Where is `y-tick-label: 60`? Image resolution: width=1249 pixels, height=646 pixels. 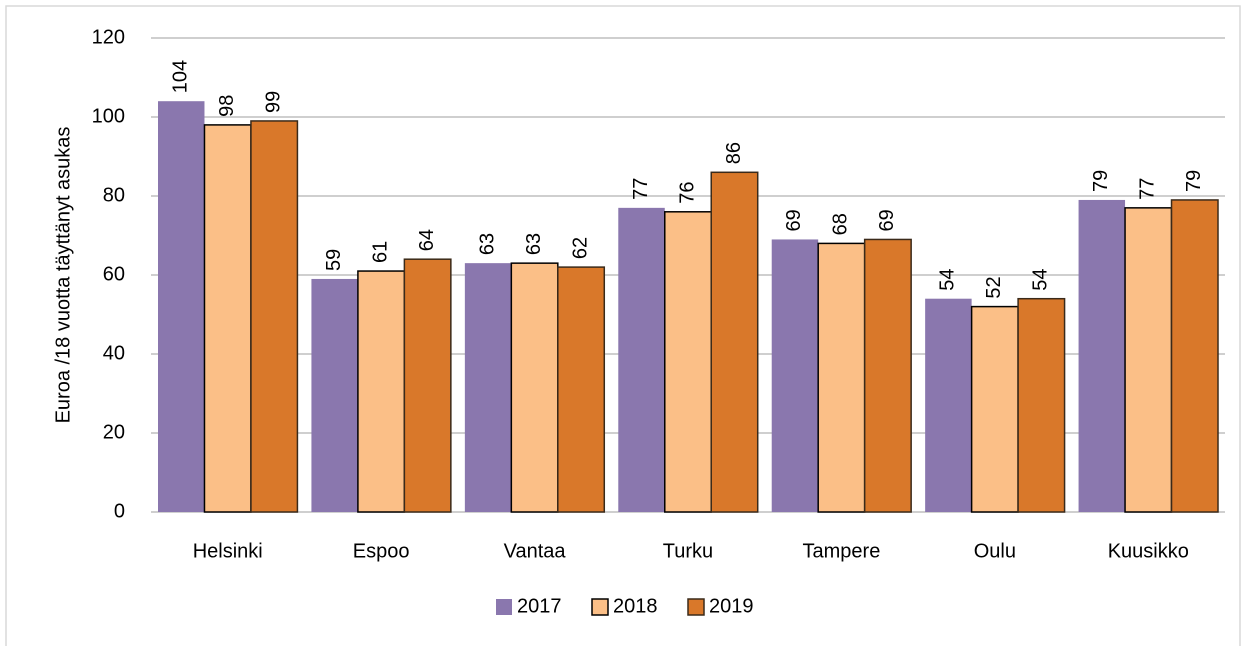 y-tick-label: 60 is located at coordinates (114, 274).